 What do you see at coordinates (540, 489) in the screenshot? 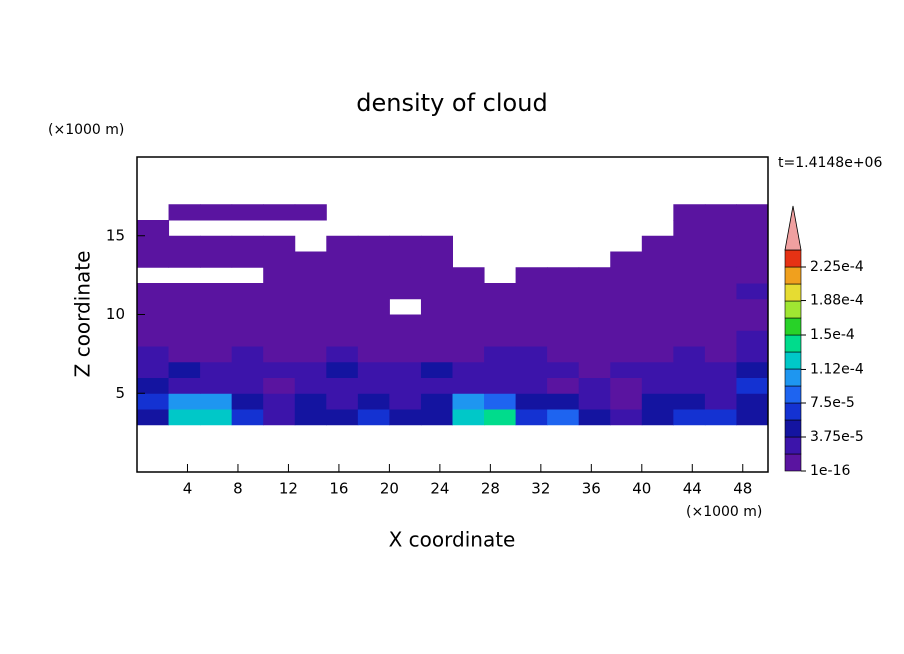
I see `x-tick-label: 32` at bounding box center [540, 489].